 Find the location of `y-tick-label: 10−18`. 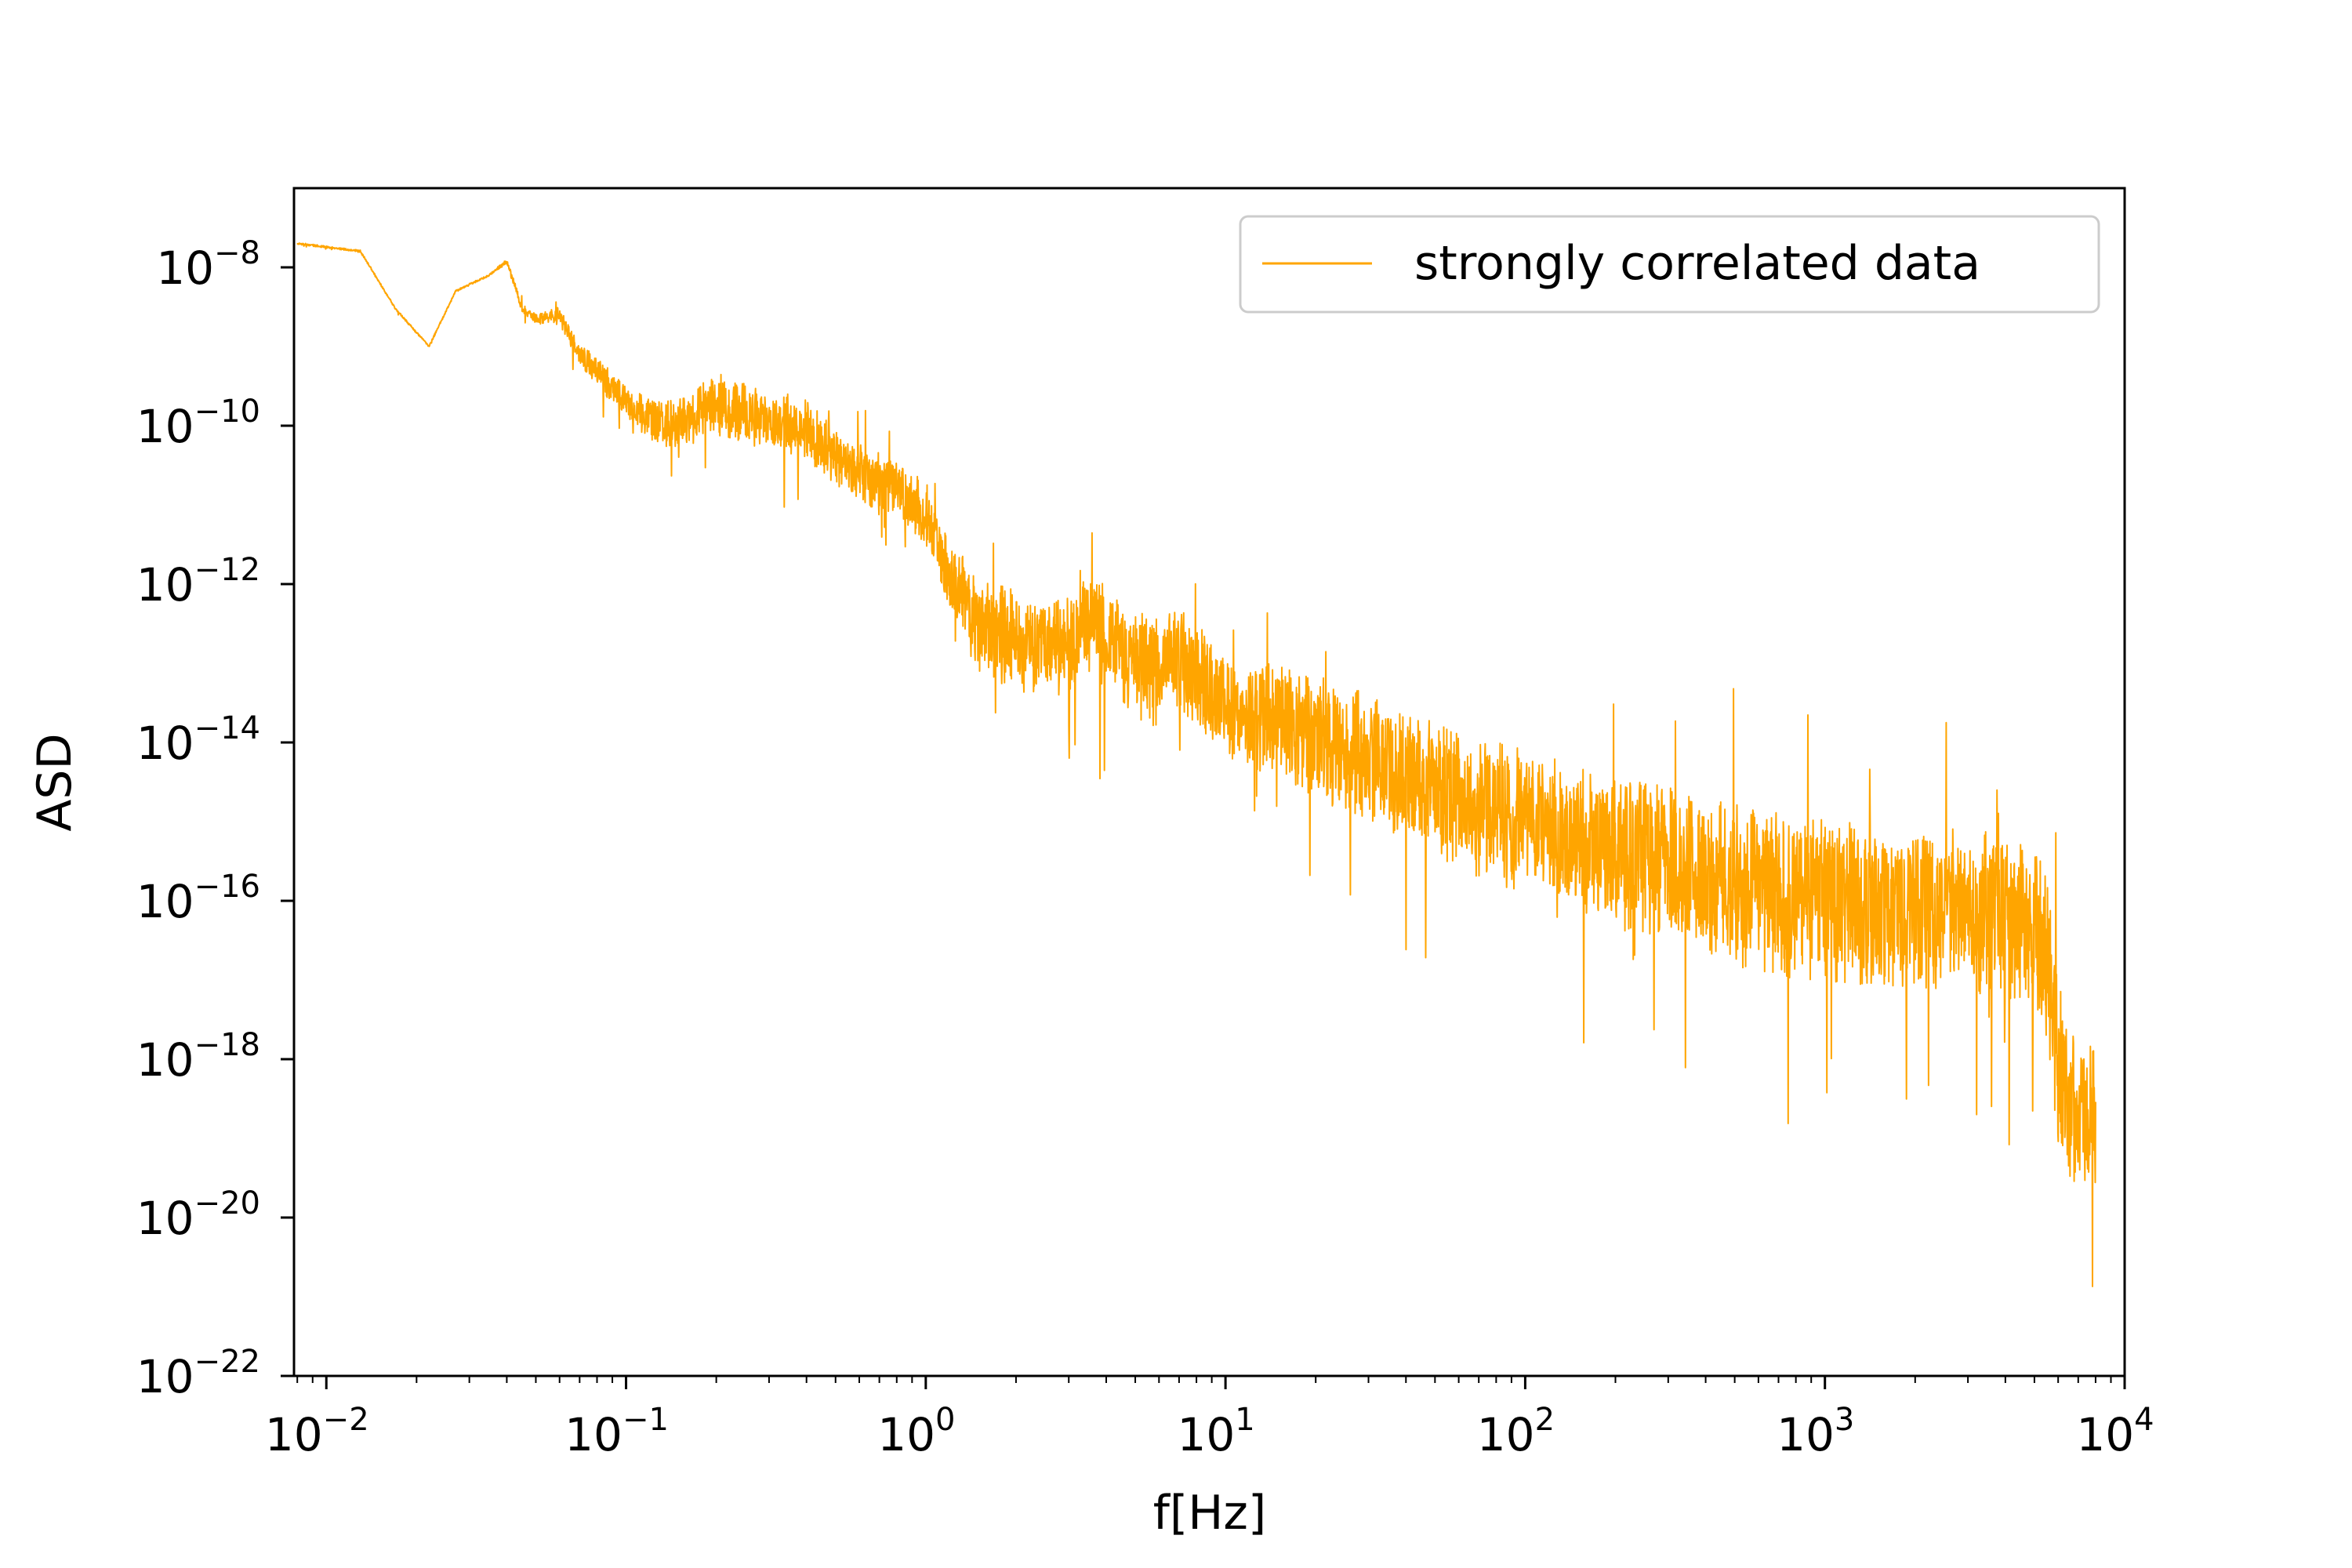

y-tick-label: 10−18 is located at coordinates (198, 1057).